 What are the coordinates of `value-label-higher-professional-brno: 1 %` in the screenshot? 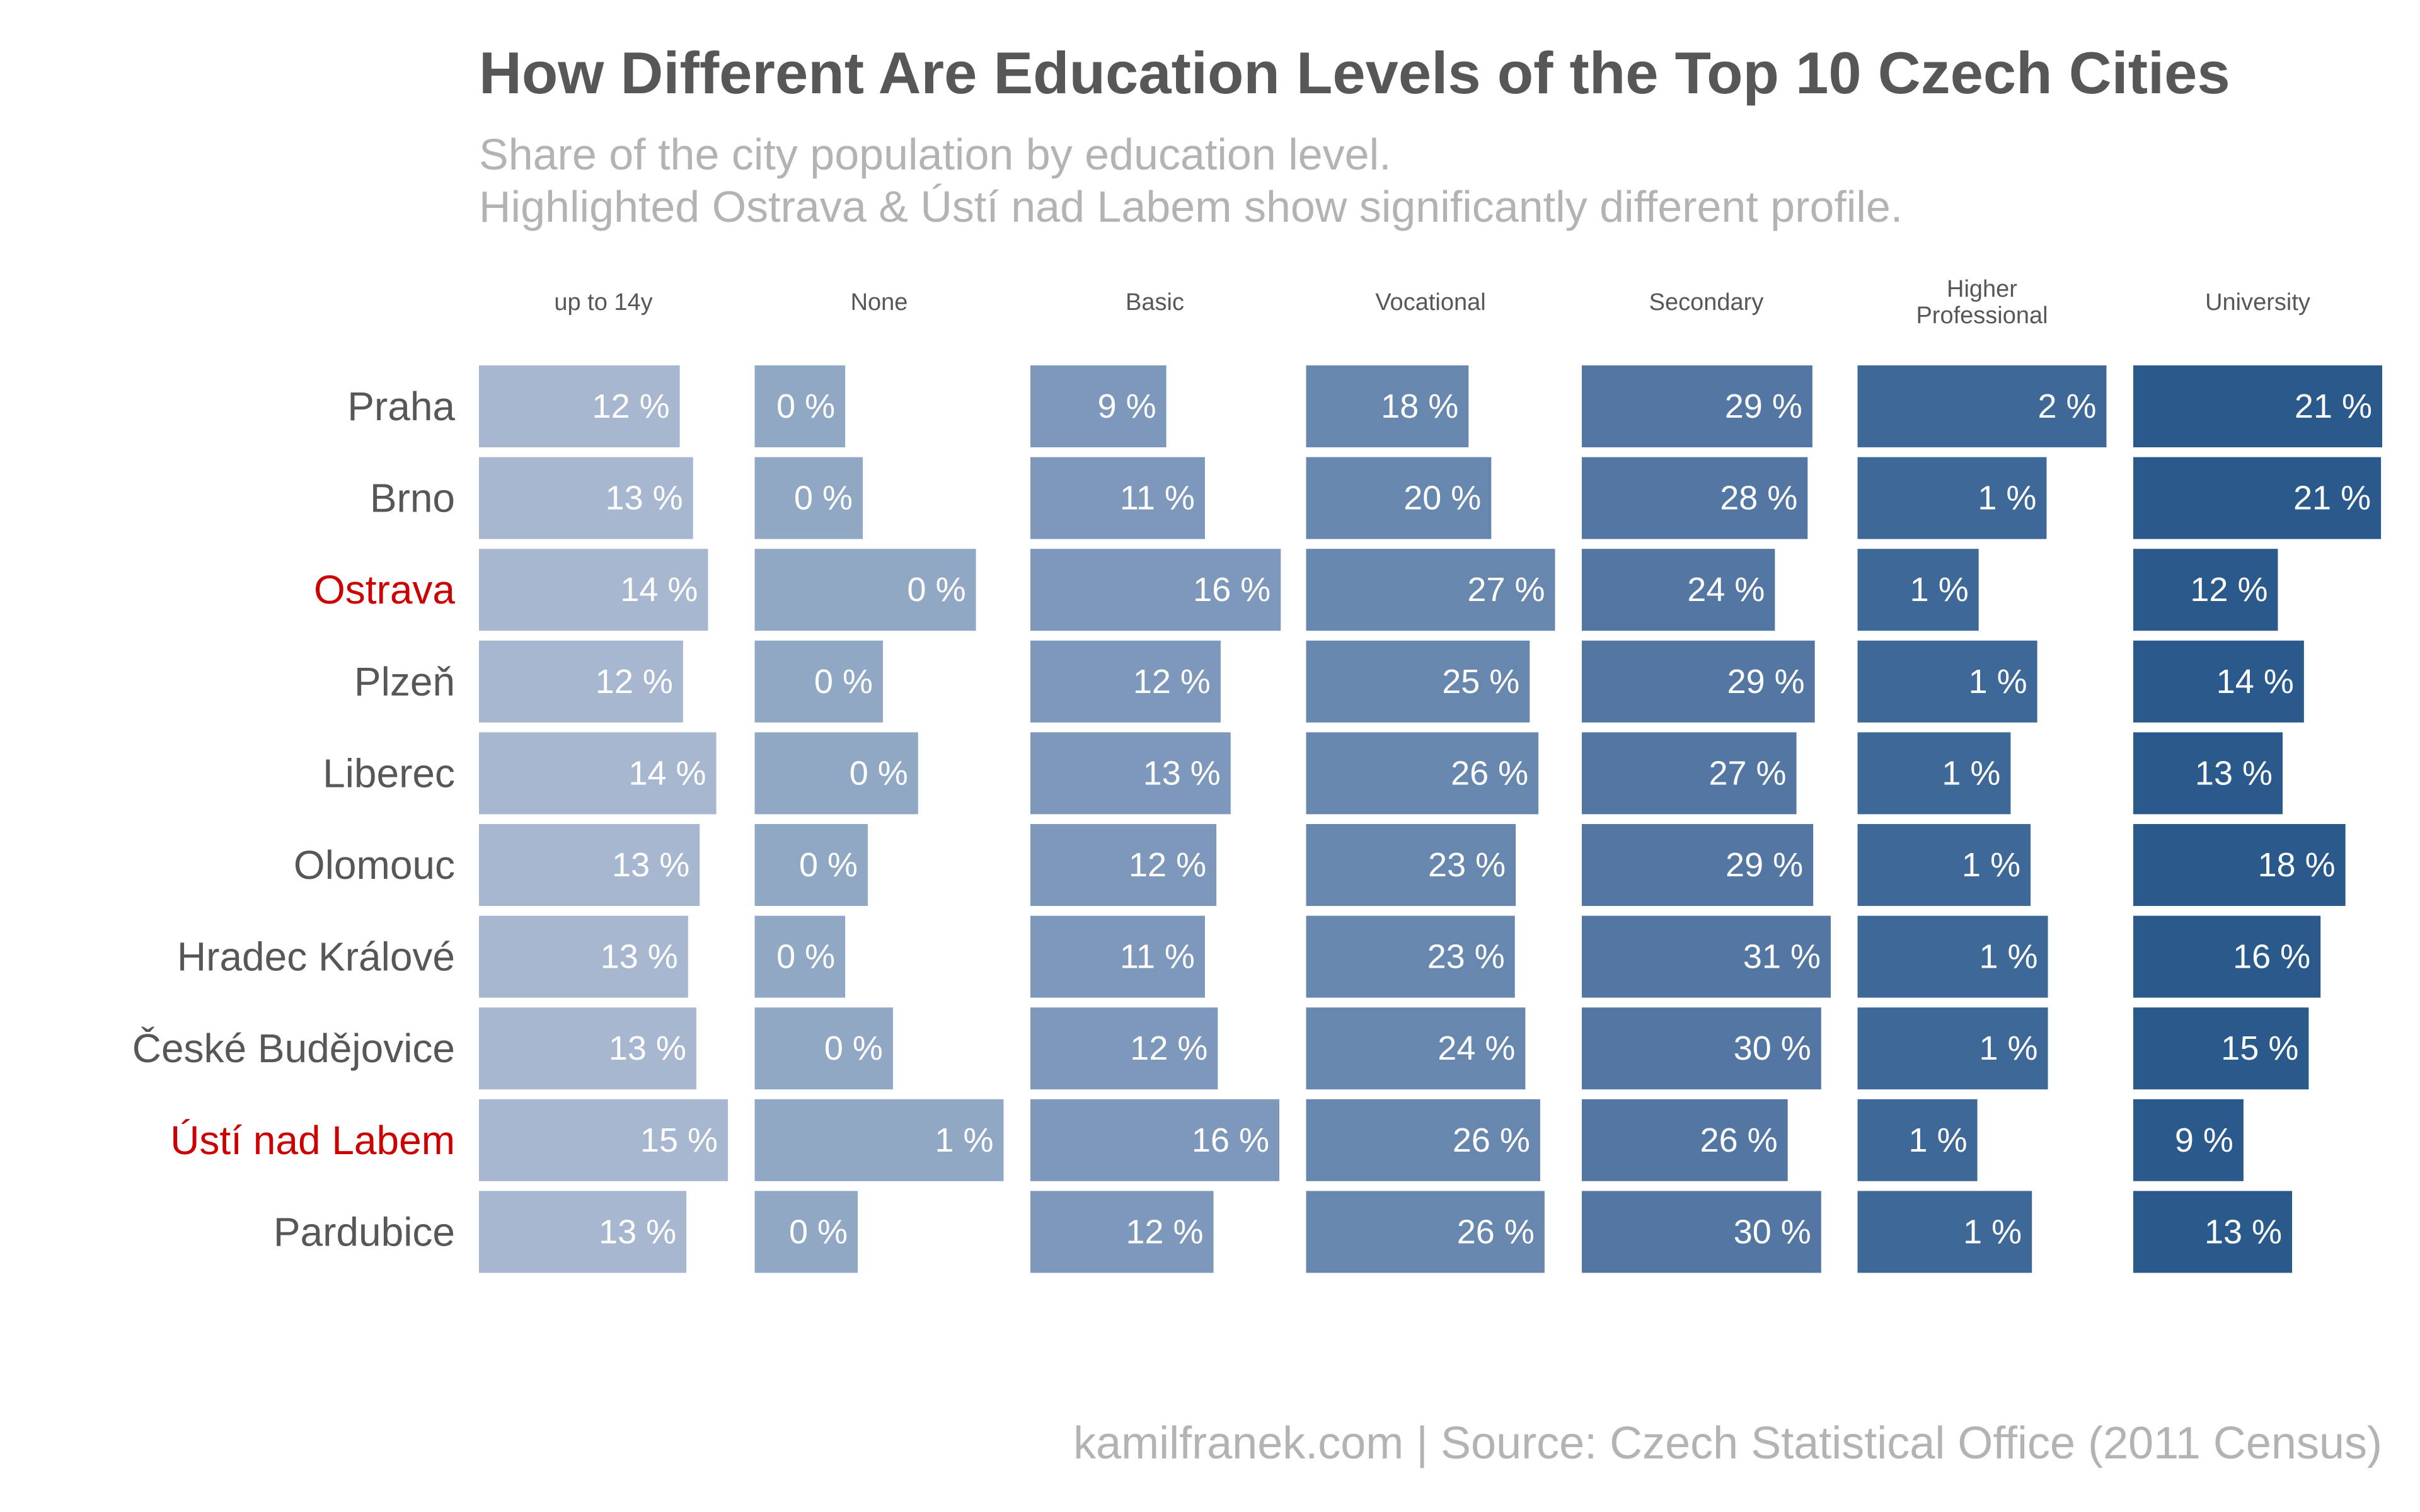 It's located at (2007, 498).